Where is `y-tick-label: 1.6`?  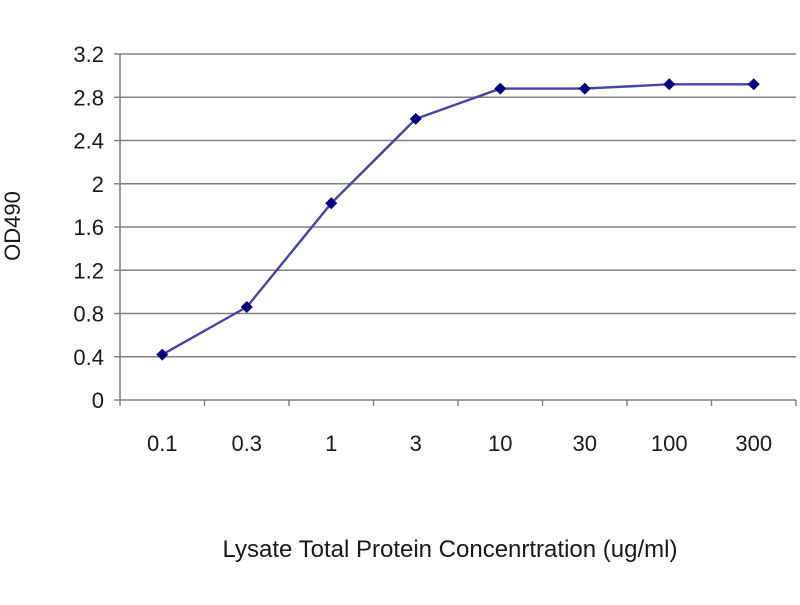 y-tick-label: 1.6 is located at coordinates (88, 227).